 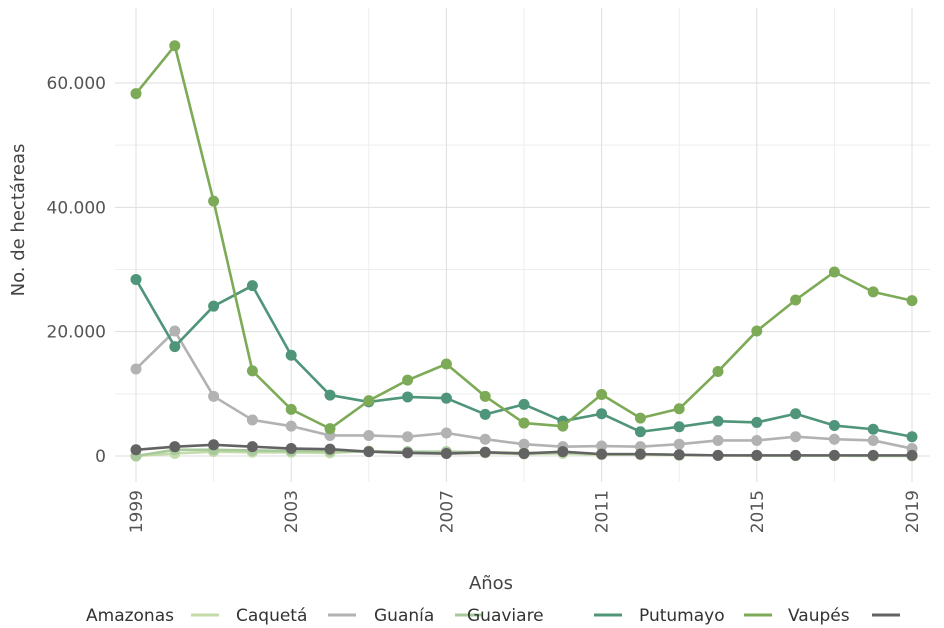 What do you see at coordinates (505, 616) in the screenshot?
I see `legend-label: Guaviare` at bounding box center [505, 616].